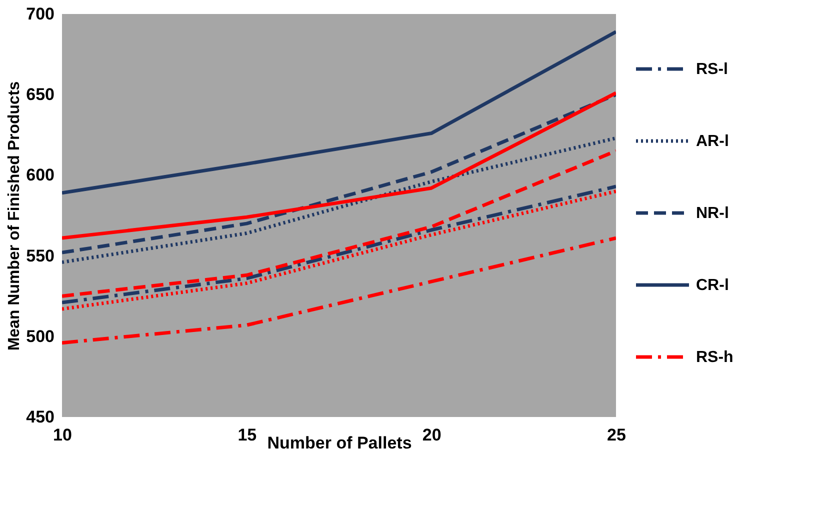 This screenshot has width=840, height=519. What do you see at coordinates (62, 435) in the screenshot?
I see `x-tick-label: 10` at bounding box center [62, 435].